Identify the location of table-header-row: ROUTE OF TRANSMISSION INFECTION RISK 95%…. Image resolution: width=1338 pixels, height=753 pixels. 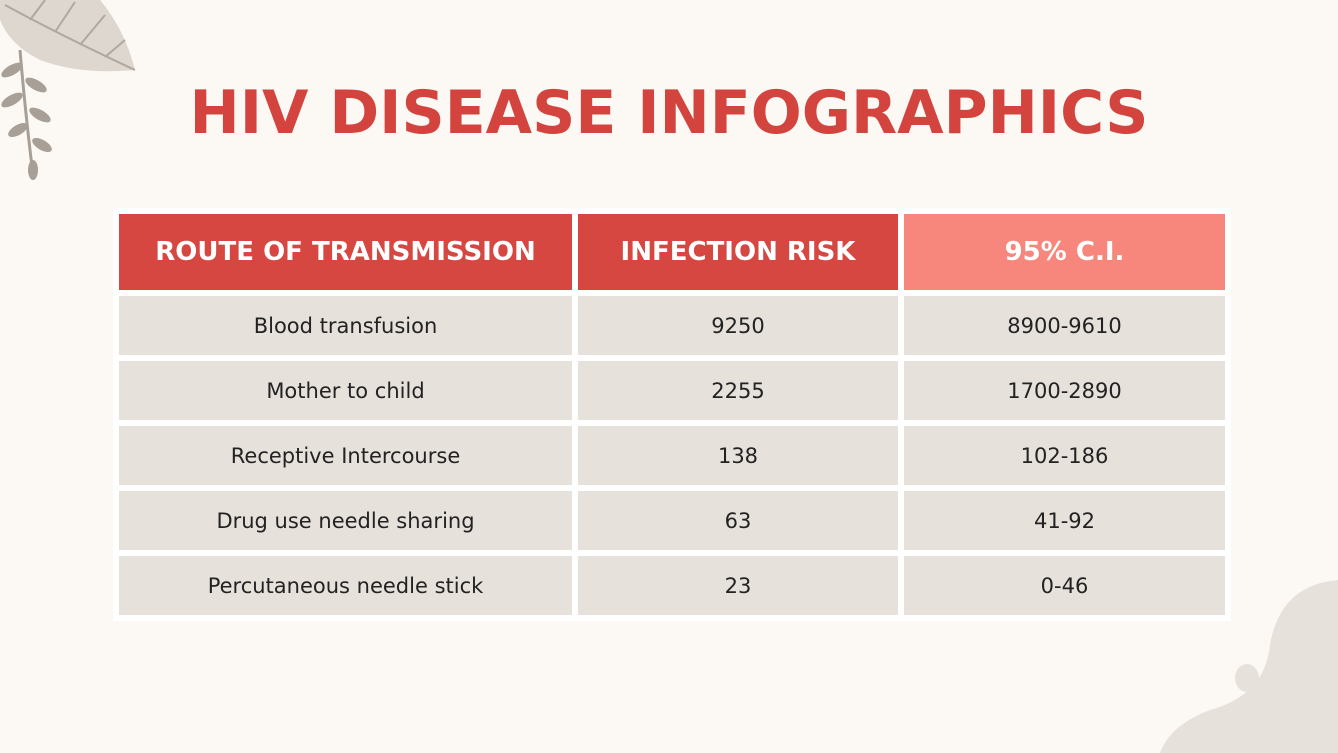
(672, 252).